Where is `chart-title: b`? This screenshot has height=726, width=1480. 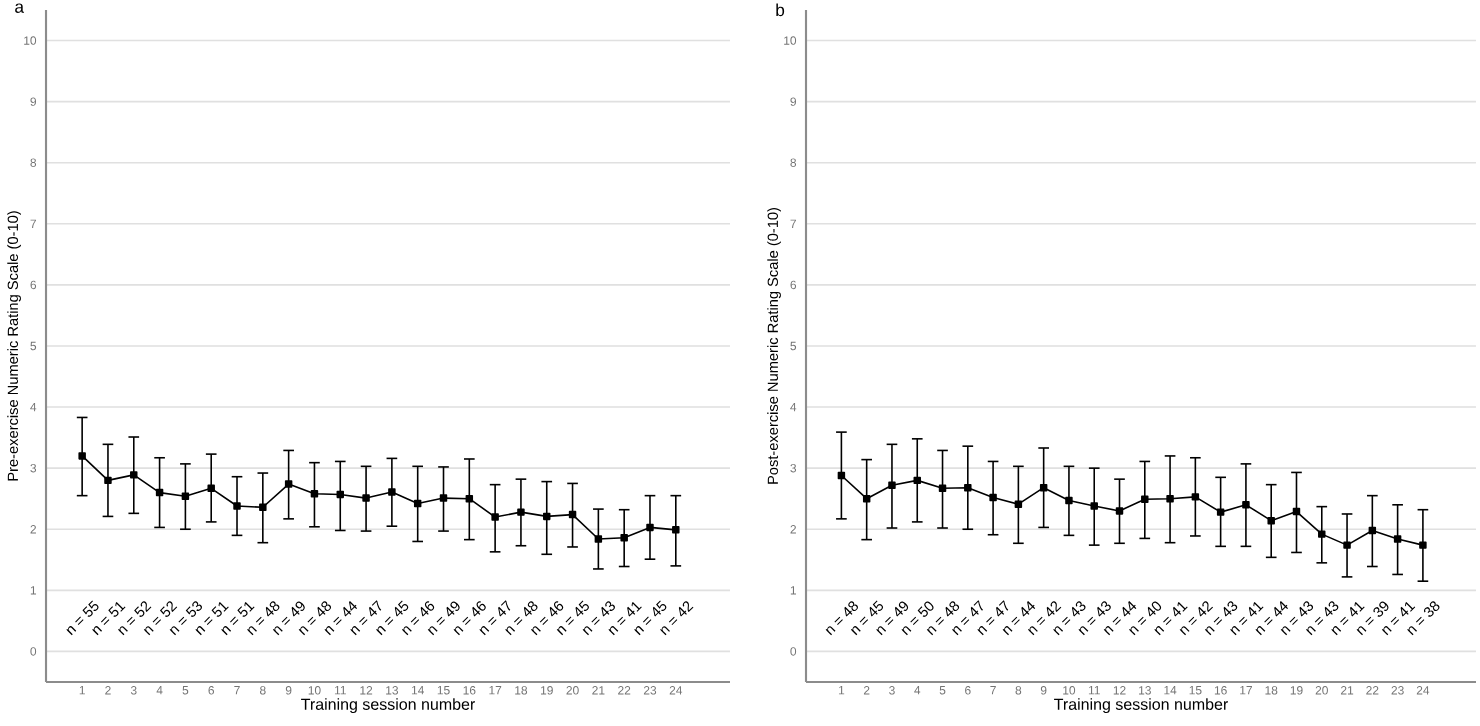 chart-title: b is located at coordinates (780, 10).